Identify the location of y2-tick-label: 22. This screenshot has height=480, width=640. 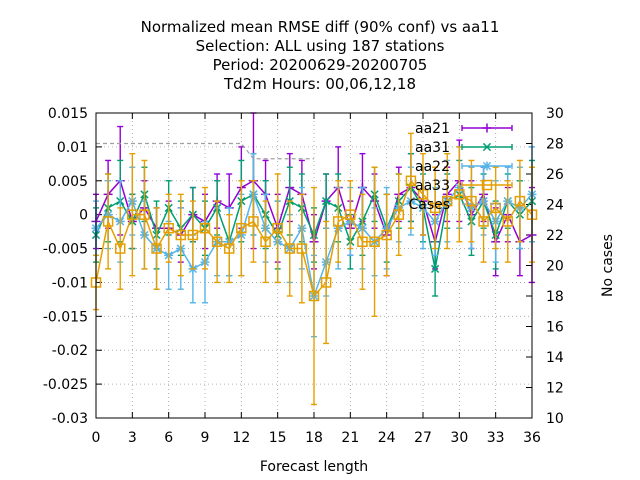
(555, 236).